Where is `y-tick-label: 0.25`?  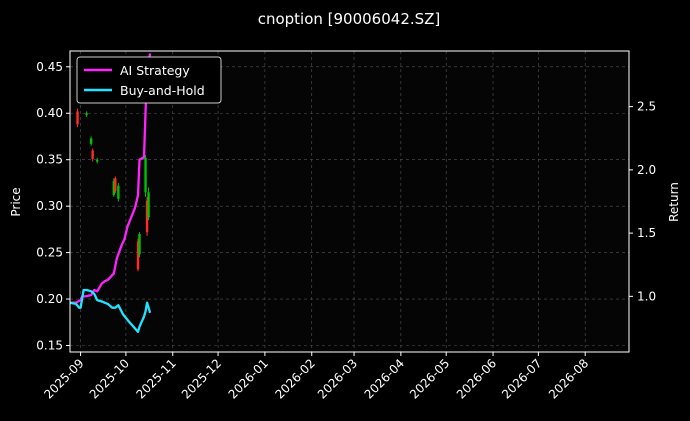 y-tick-label: 0.25 is located at coordinates (49, 253).